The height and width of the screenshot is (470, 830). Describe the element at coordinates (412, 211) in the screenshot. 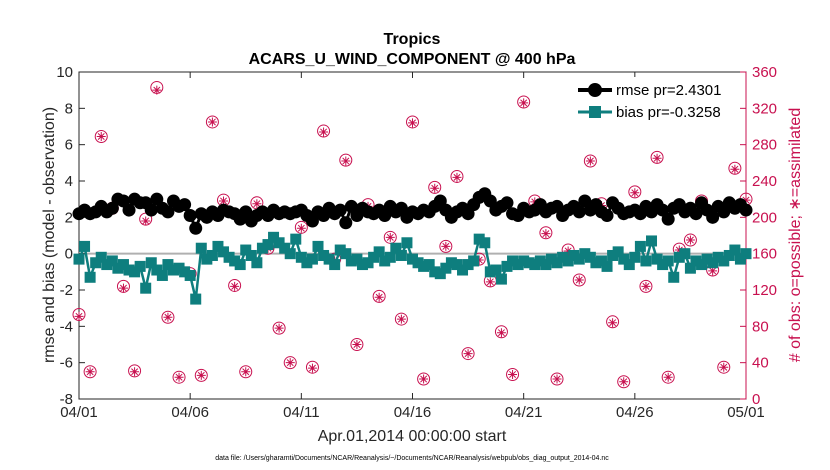

I see `rmse-series` at that location.